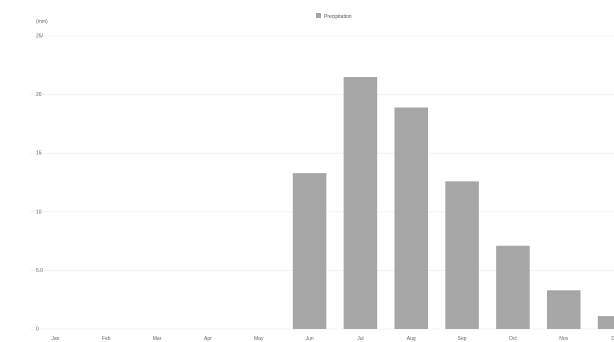 The height and width of the screenshot is (342, 614). I want to click on x-tick-label: De, so click(612, 339).